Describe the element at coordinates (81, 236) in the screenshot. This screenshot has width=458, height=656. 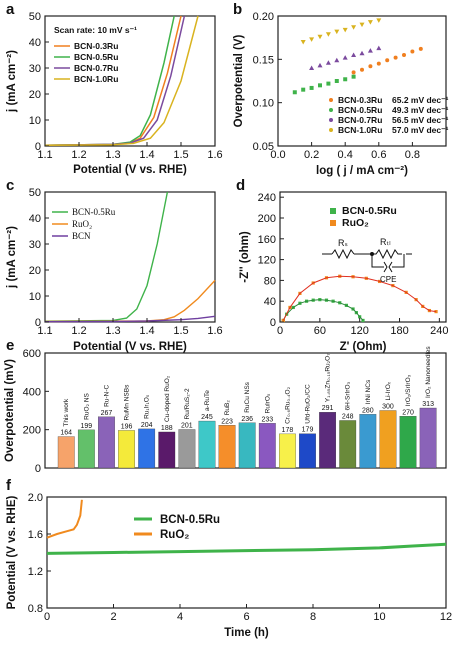
I see `legend-entry-label: BCN` at that location.